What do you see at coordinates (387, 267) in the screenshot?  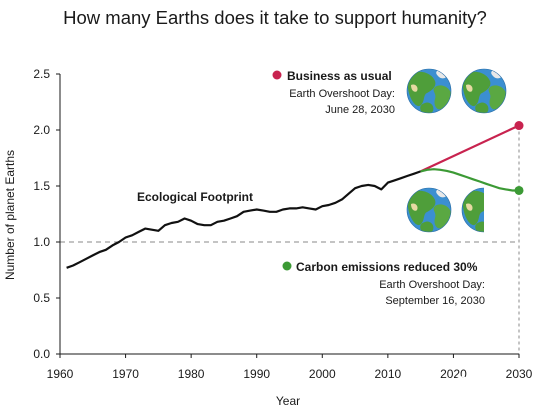 I see `carbon-reduced-label: Carbon emissions reduced 30%` at bounding box center [387, 267].